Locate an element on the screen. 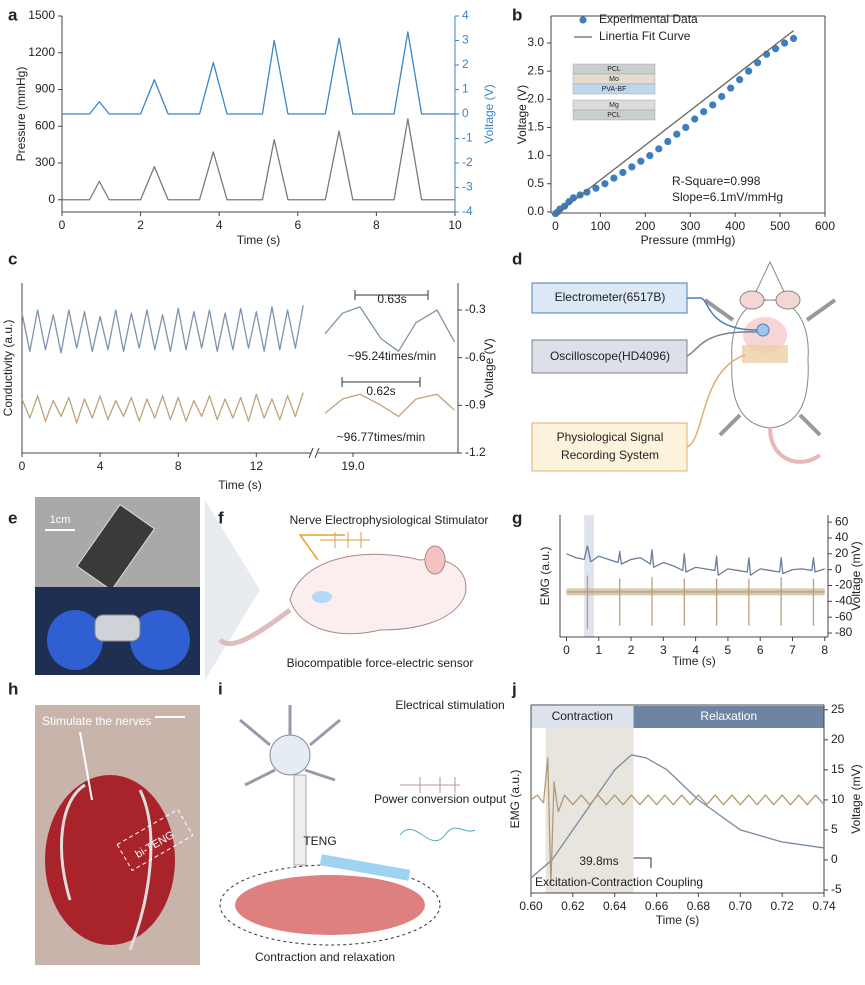 Image resolution: width=865 pixels, height=985 pixels. y-axis-label: Voltage (mV) is located at coordinates (856, 798).